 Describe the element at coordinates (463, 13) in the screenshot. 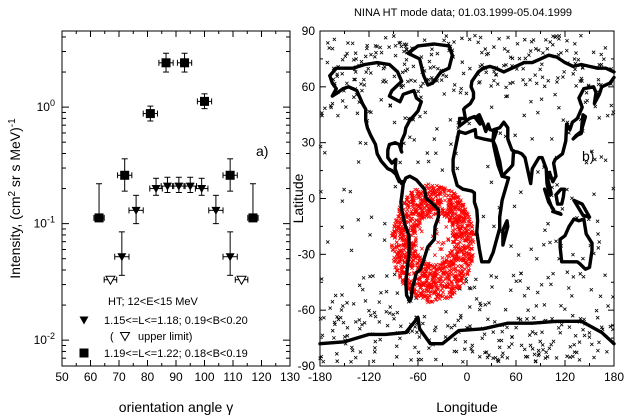

I see `map-title: NINA HT mode data; 01.03.1999-05.04.1999` at that location.